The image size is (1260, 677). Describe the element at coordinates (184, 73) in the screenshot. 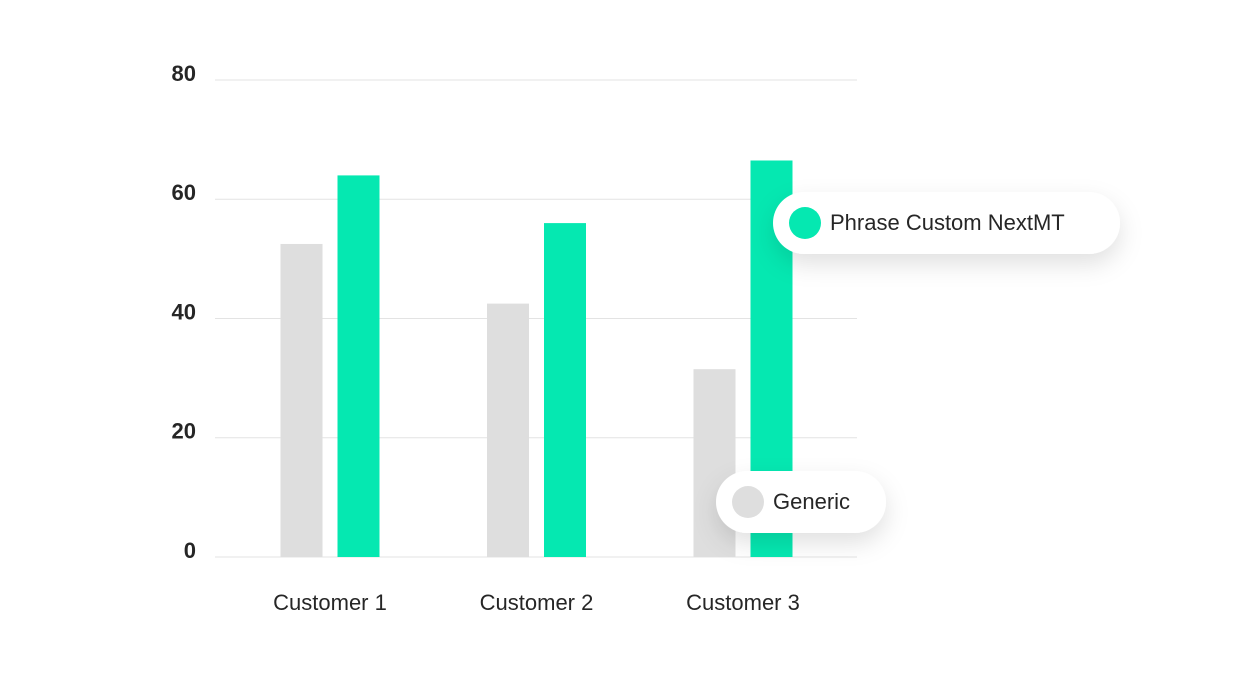

I see `y-tick-label: 80` at that location.